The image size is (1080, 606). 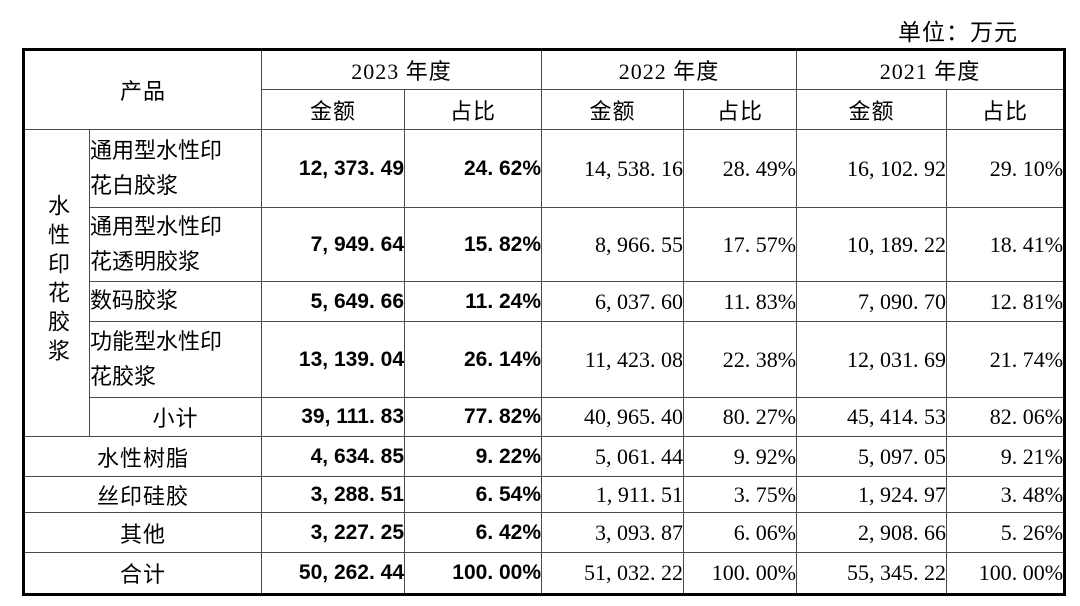 What do you see at coordinates (669, 69) in the screenshot?
I see `col-header-year-2022: 2022 年度` at bounding box center [669, 69].